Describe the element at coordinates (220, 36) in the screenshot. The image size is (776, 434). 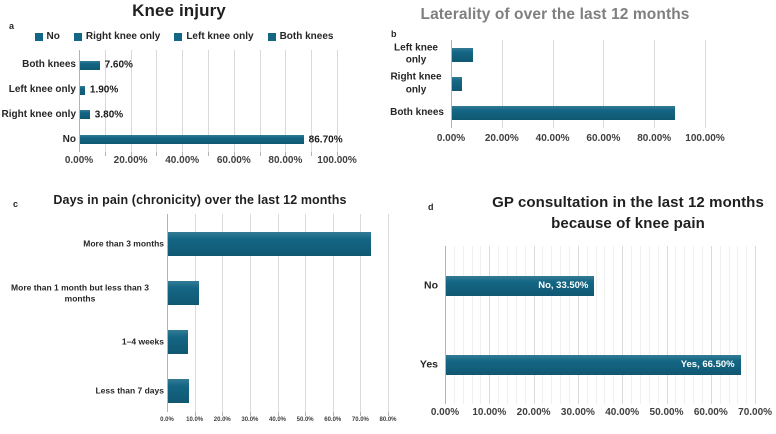
I see `legend-label: Left knee only` at that location.